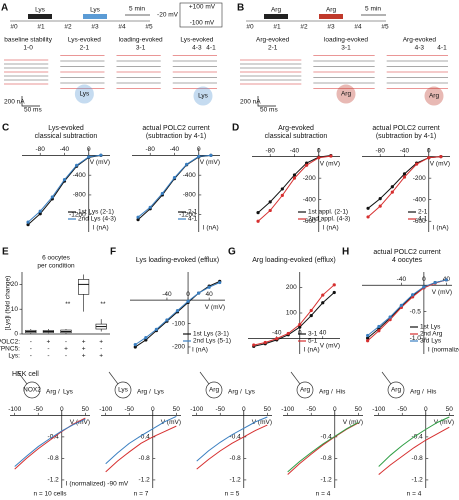 This screenshot has height=500, width=459. I want to click on note: per condition, so click(56, 266).